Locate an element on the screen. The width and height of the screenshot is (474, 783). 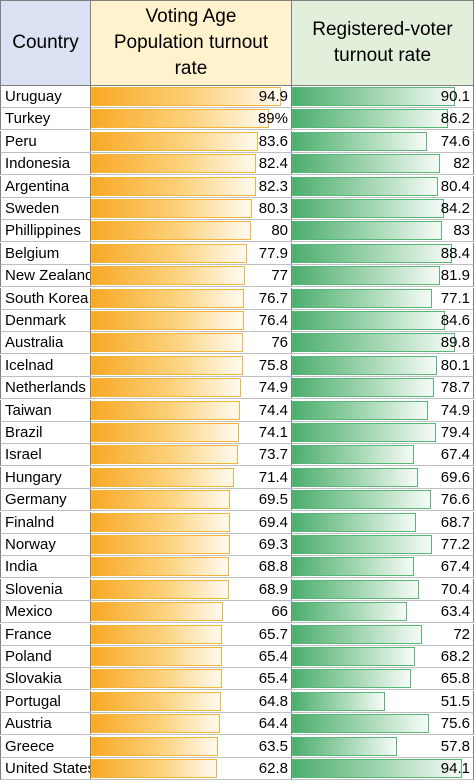
vap-value: 74.1 is located at coordinates (273, 432).